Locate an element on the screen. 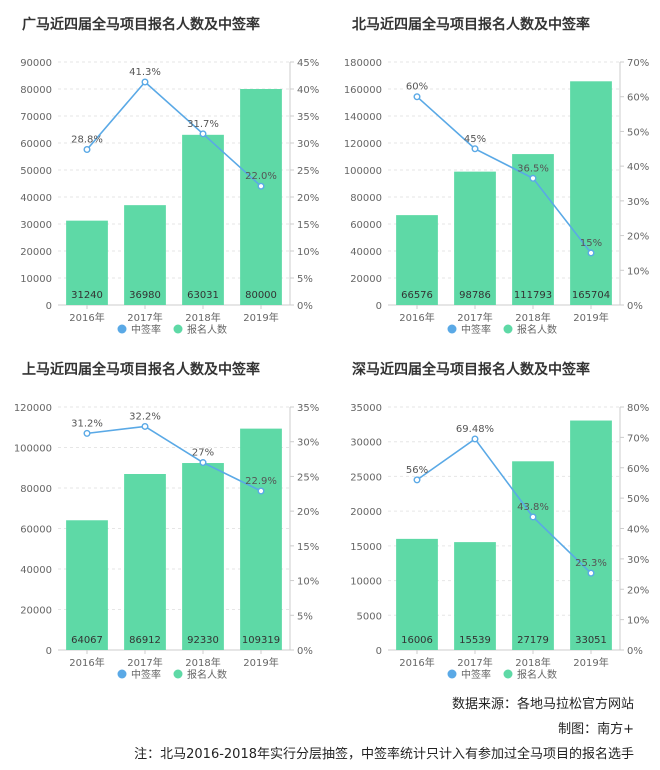  y-right-tick-label: 40% is located at coordinates (638, 167).